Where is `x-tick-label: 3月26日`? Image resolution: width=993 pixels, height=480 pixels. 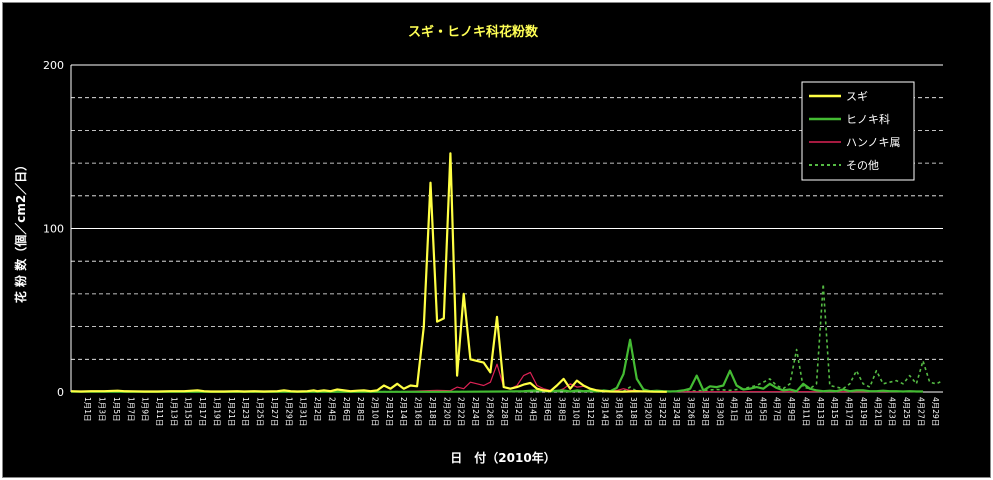 x-tick-label: 3月26日 is located at coordinates (691, 411).